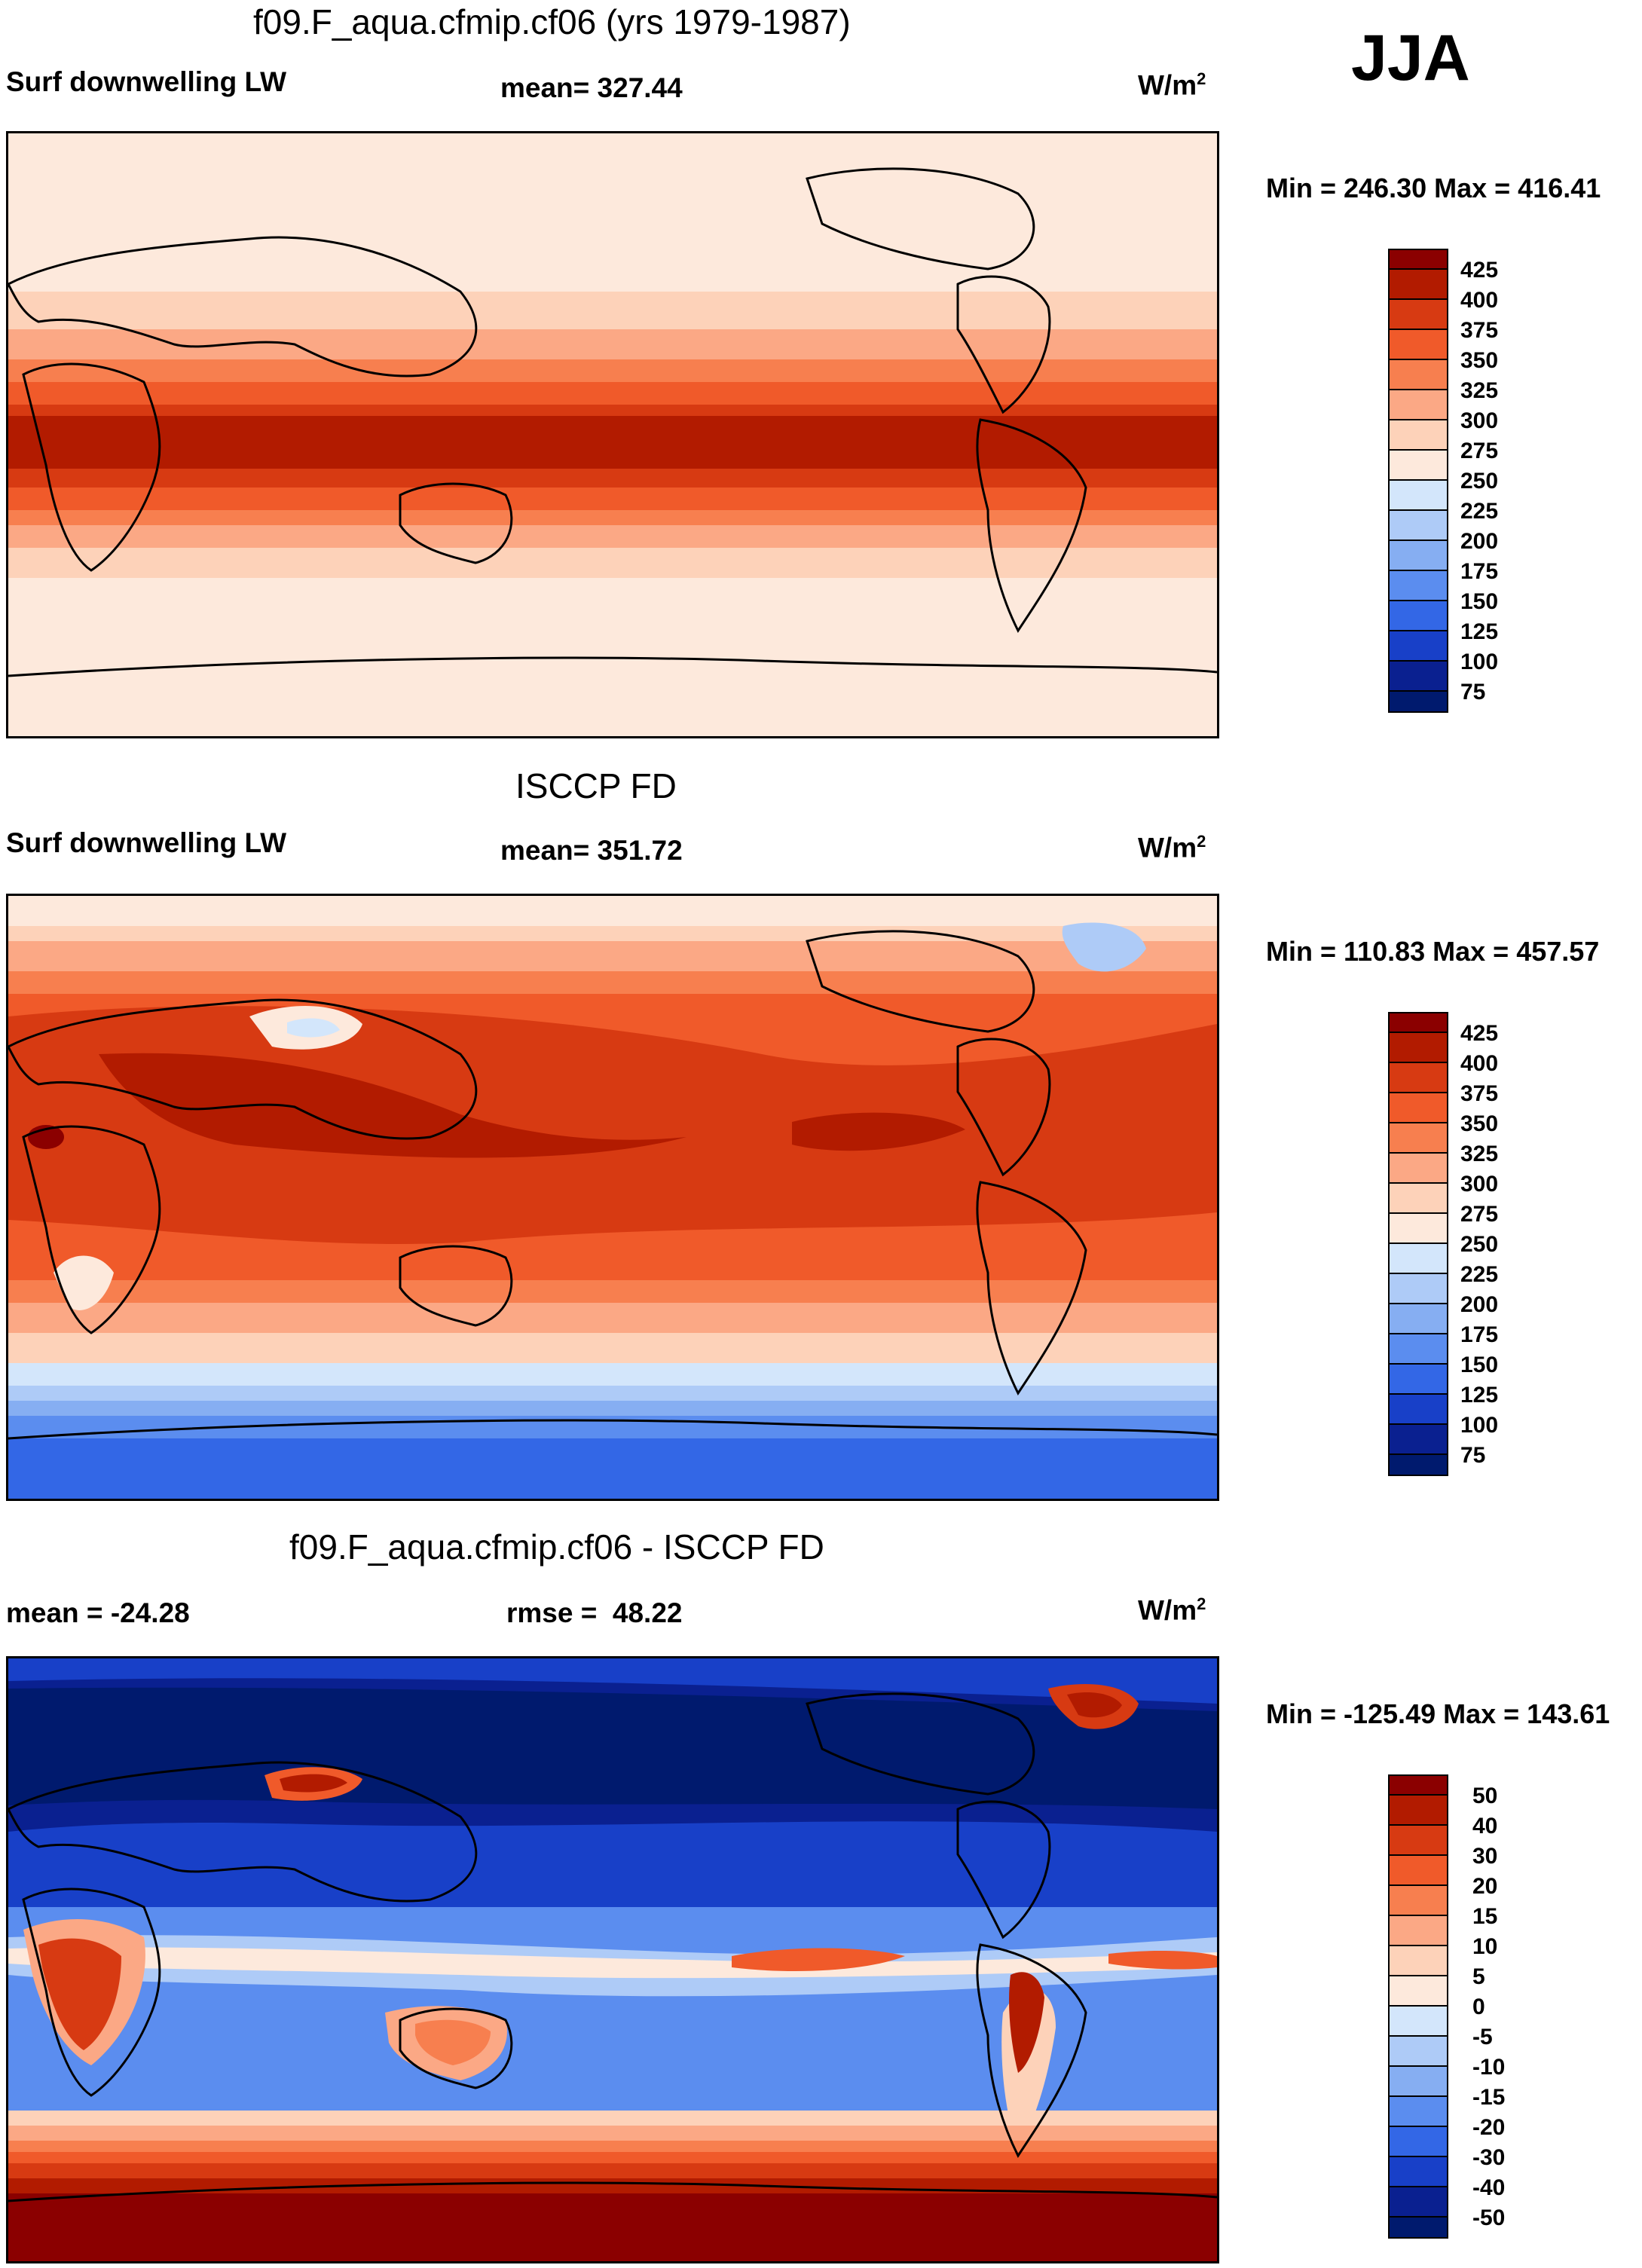 Image resolution: width=1642 pixels, height=2268 pixels. I want to click on panel3-tick: -5, so click(1482, 2037).